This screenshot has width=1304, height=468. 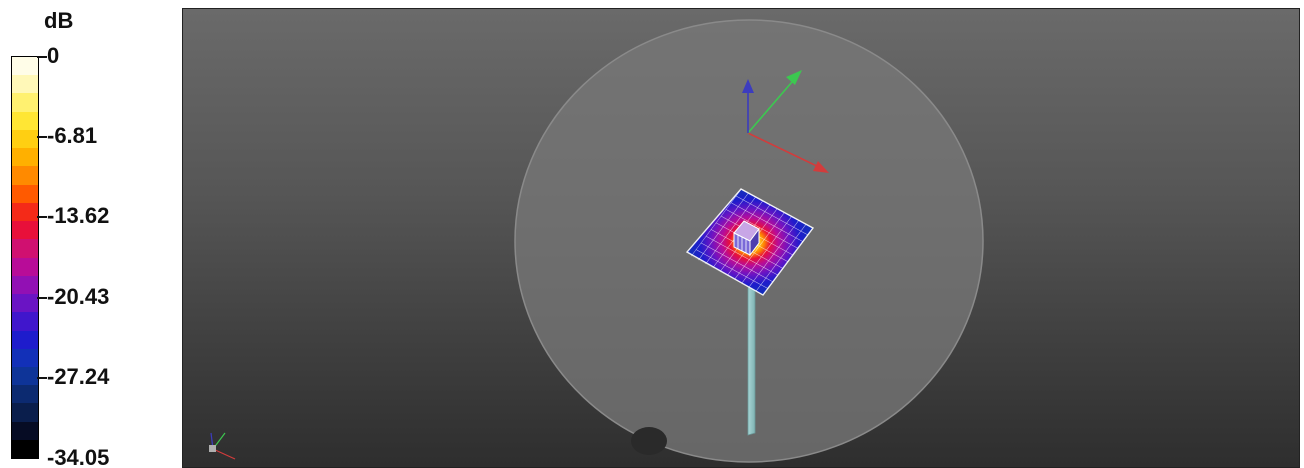 I want to click on feed-post-icon, so click(x=751, y=361).